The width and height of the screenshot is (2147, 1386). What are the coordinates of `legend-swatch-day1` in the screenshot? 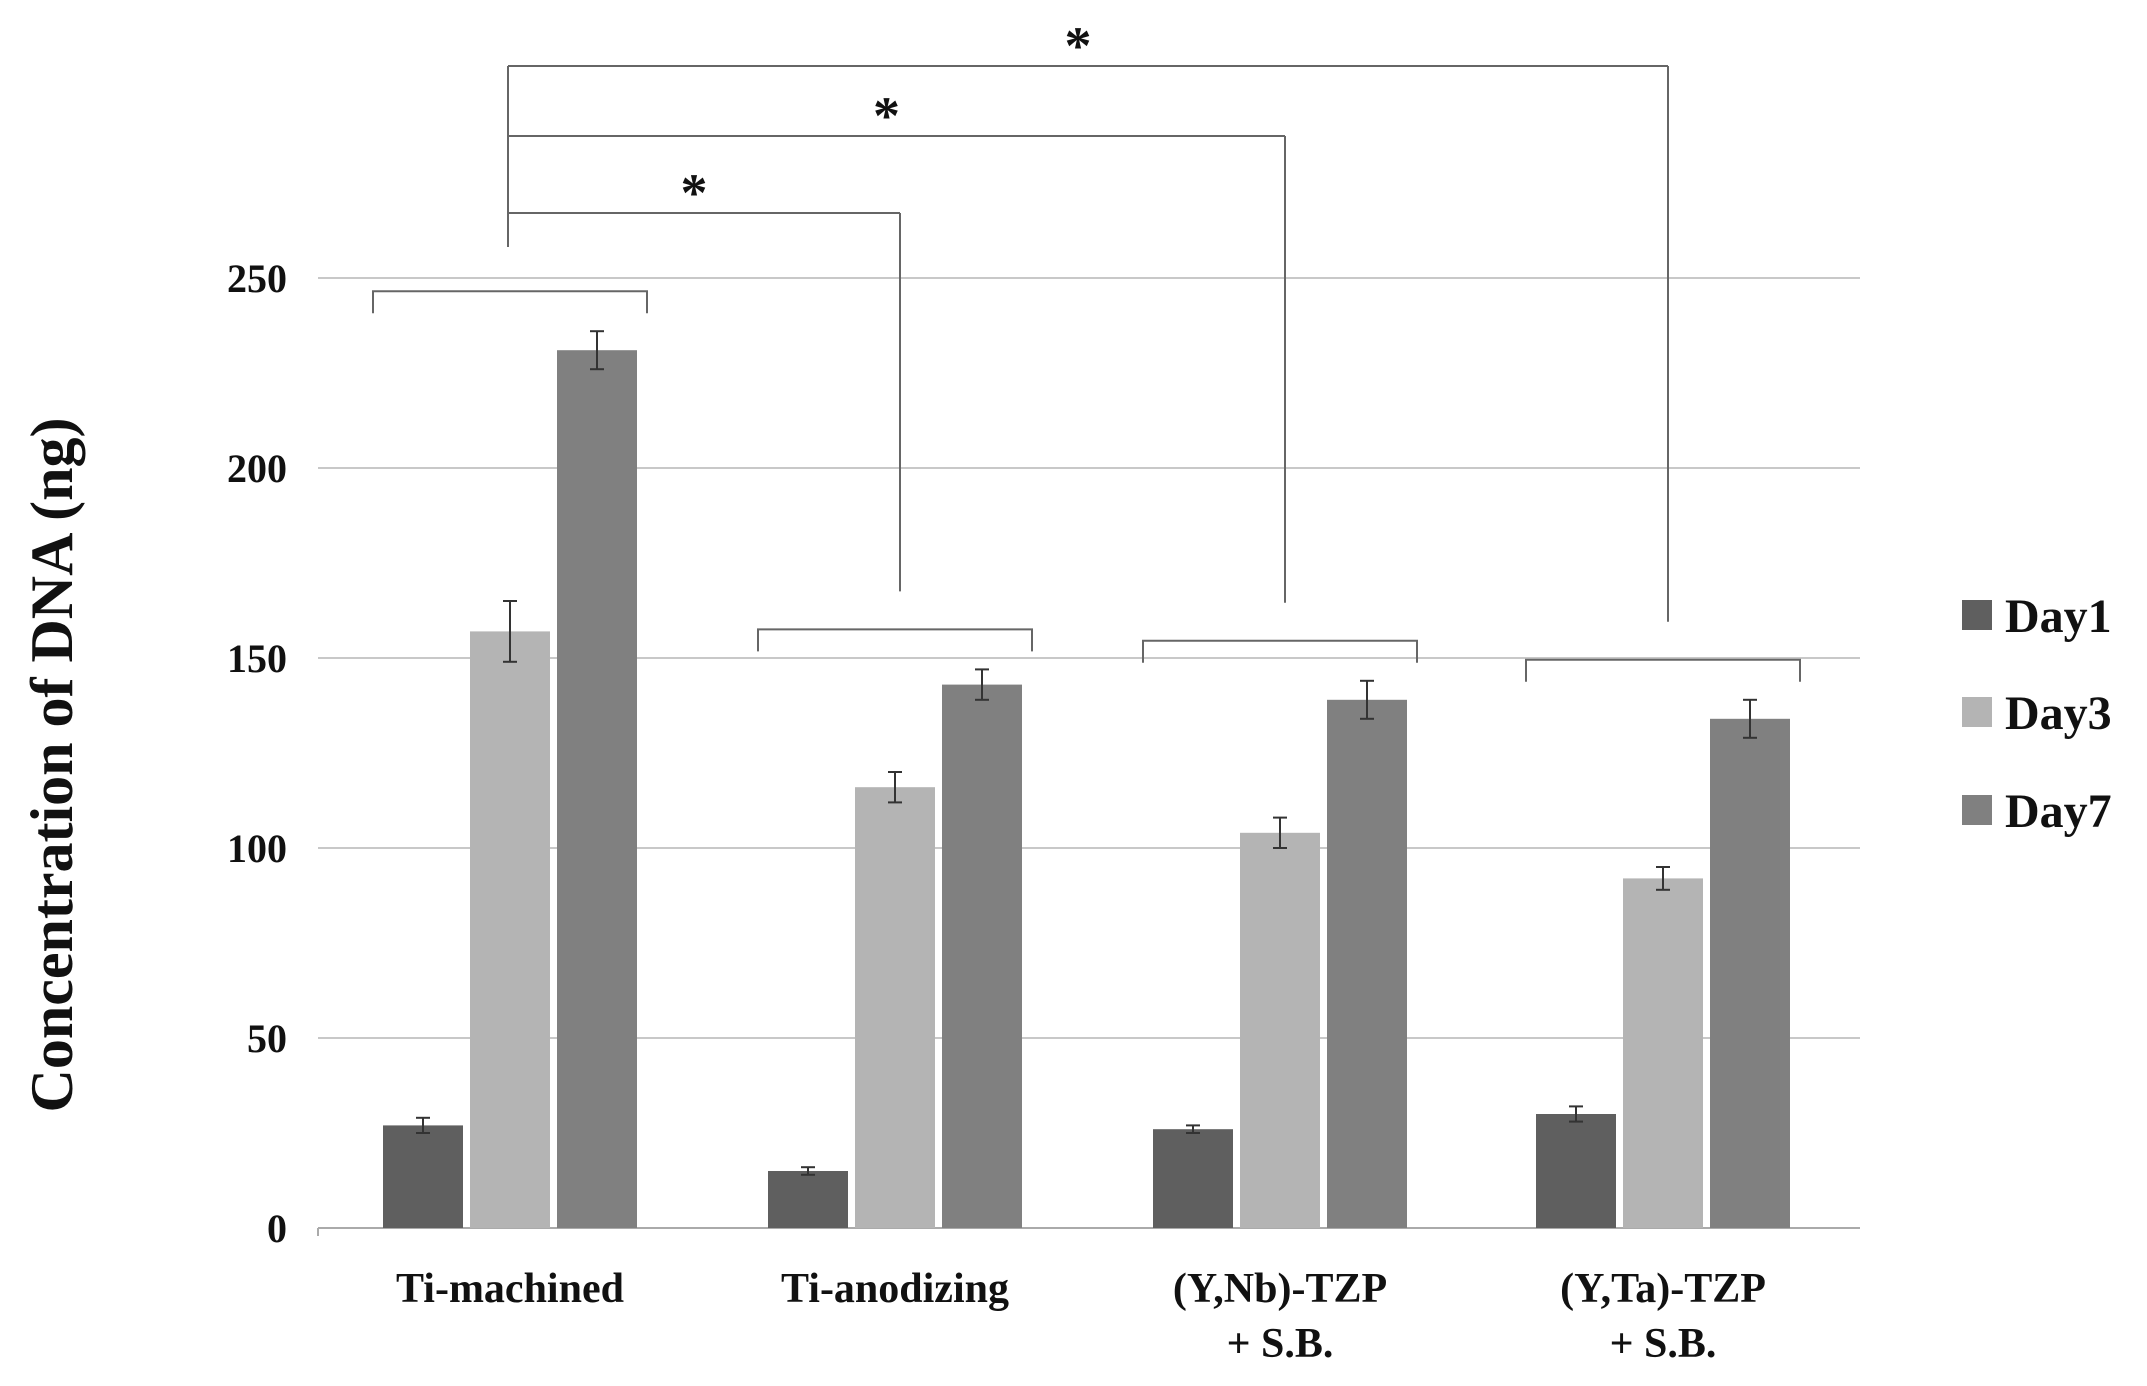 It's located at (1977, 615).